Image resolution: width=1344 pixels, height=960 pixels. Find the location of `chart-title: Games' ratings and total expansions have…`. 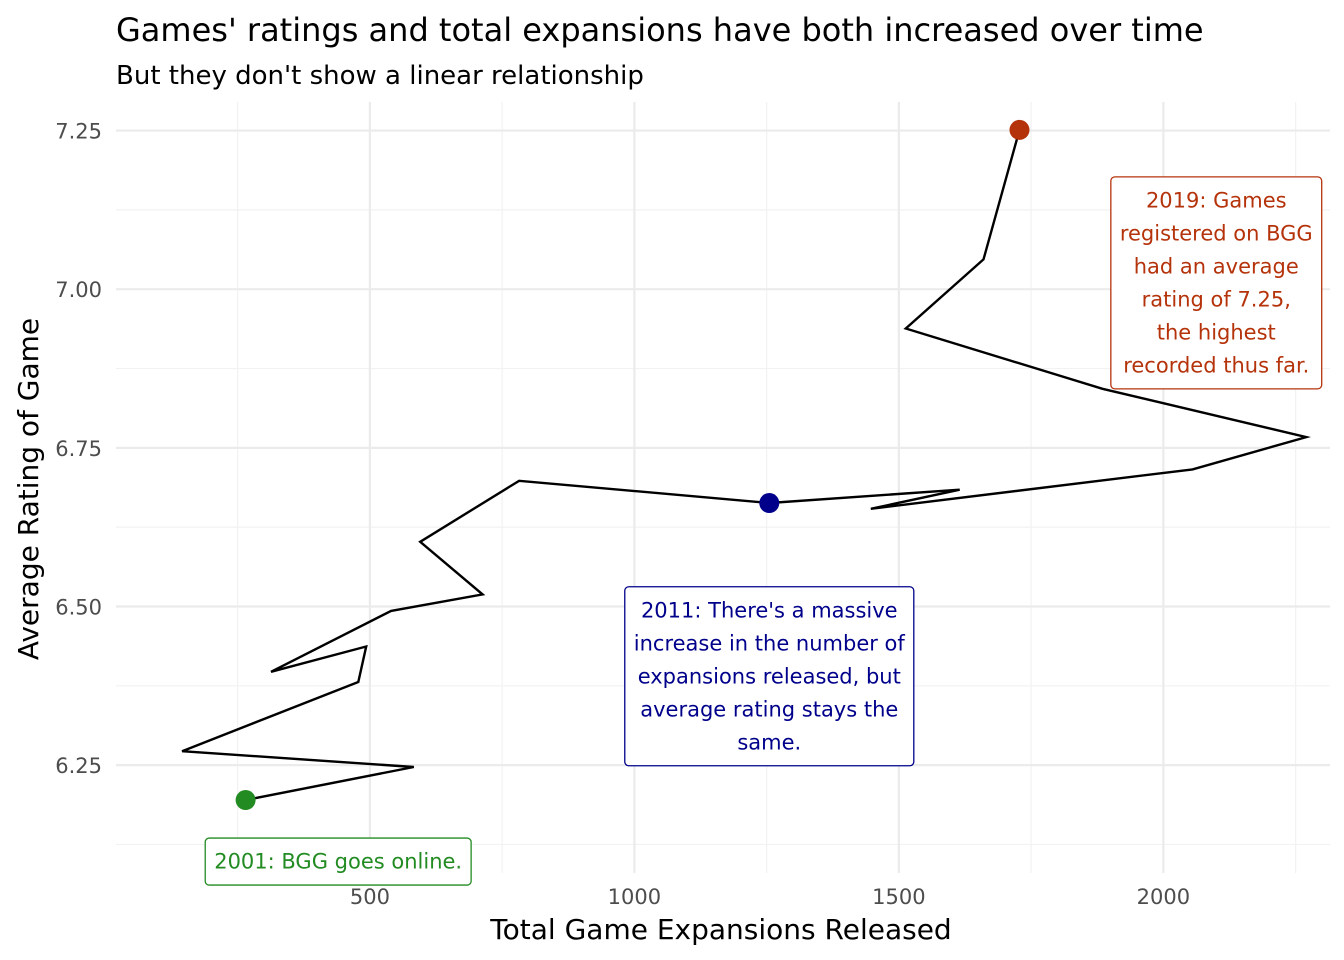

chart-title: Games' ratings and total expansions have… is located at coordinates (660, 30).